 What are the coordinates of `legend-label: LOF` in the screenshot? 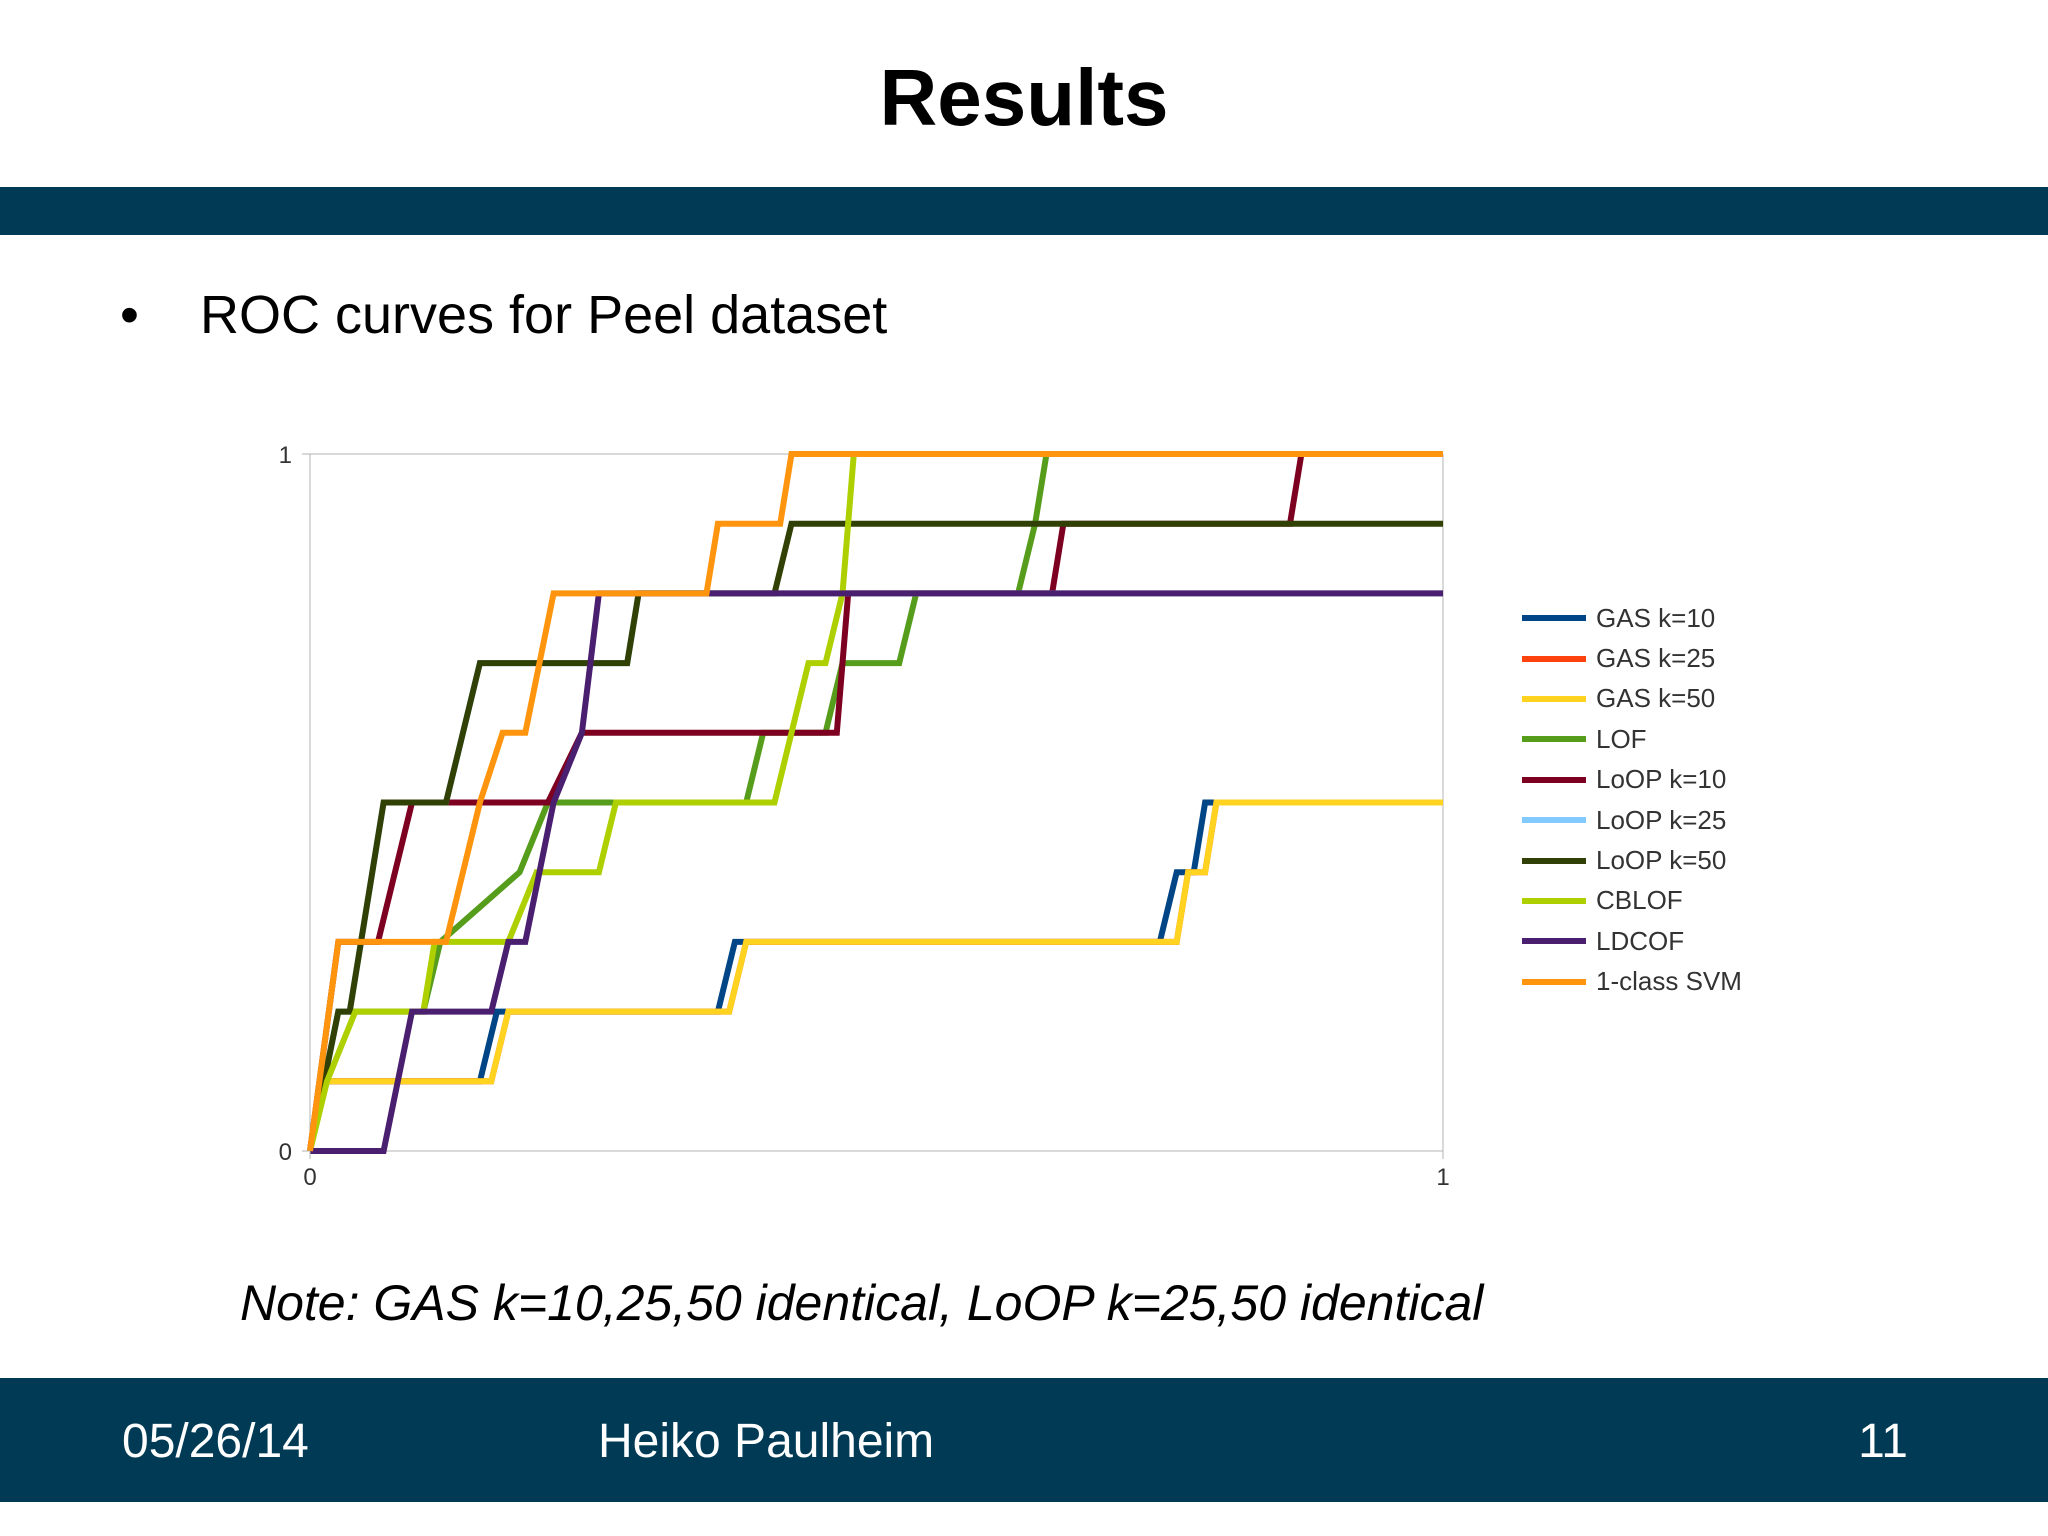 It's located at (1621, 738).